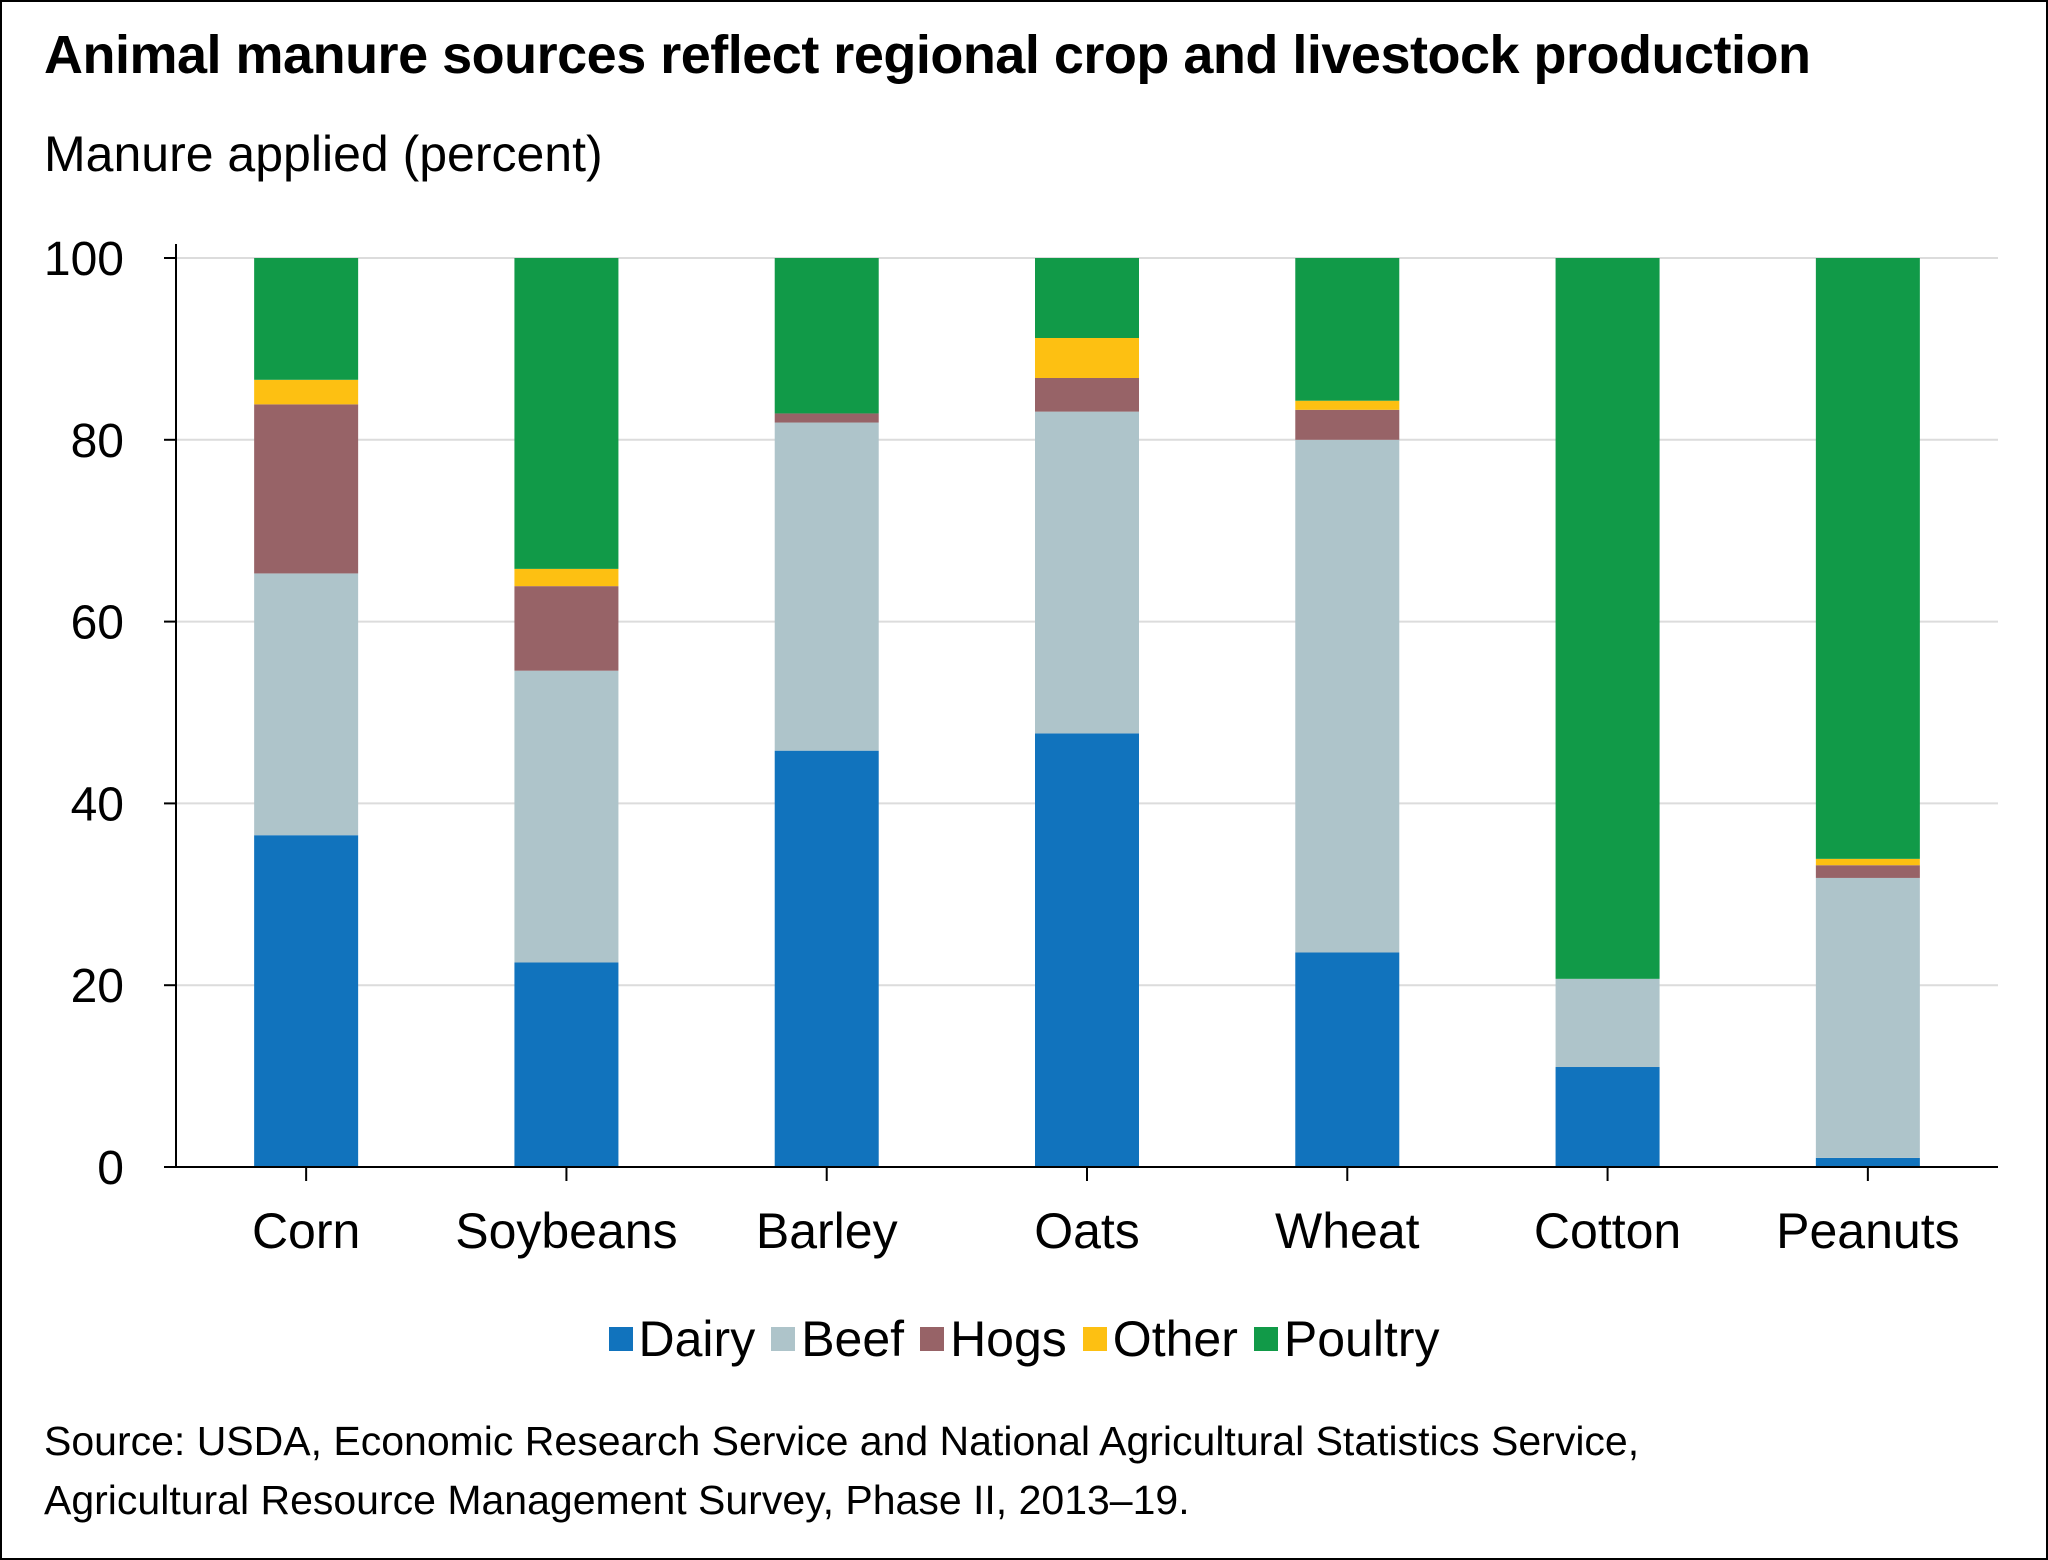 The height and width of the screenshot is (1560, 2048). Describe the element at coordinates (1867, 1162) in the screenshot. I see `bar-peanuts-dairy` at that location.